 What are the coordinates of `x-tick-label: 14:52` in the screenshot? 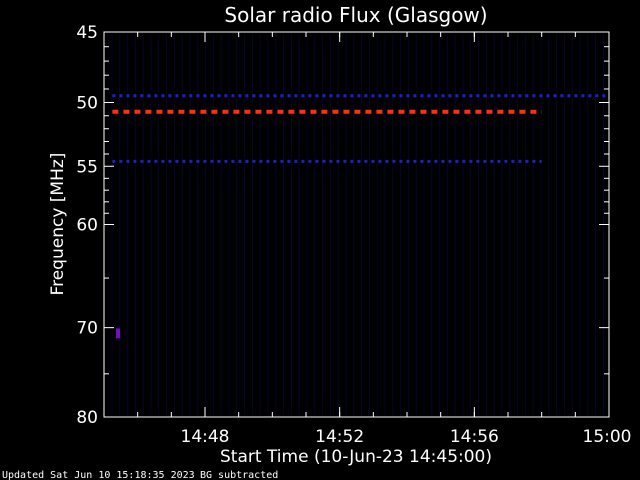 It's located at (339, 437).